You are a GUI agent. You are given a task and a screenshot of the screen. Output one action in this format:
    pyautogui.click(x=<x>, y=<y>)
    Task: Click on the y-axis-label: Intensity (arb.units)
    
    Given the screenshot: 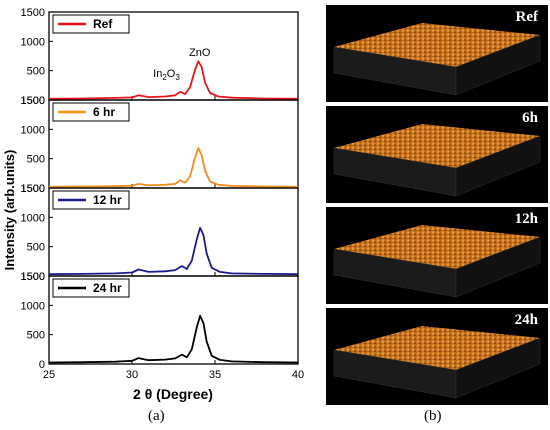 What is the action you would take?
    pyautogui.click(x=9, y=210)
    